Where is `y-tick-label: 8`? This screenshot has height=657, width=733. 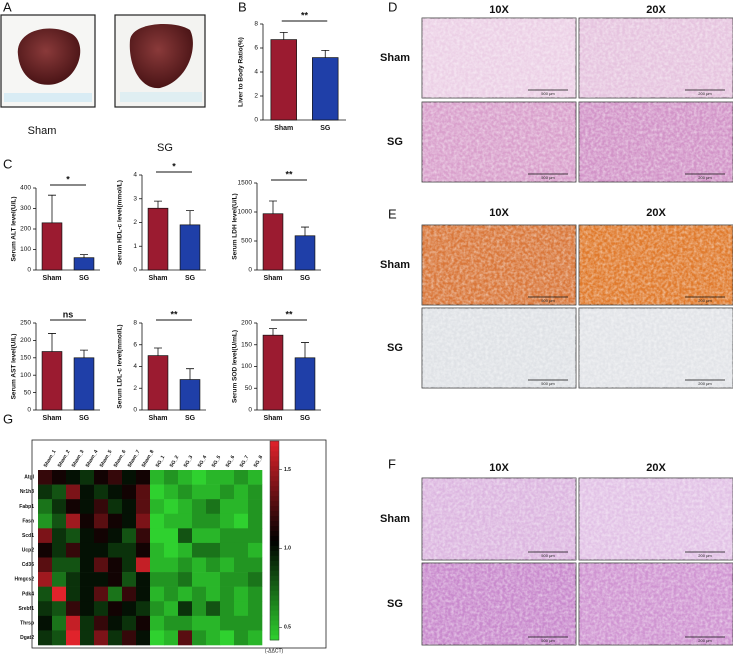
y-tick-label: 8 is located at coordinates (135, 323).